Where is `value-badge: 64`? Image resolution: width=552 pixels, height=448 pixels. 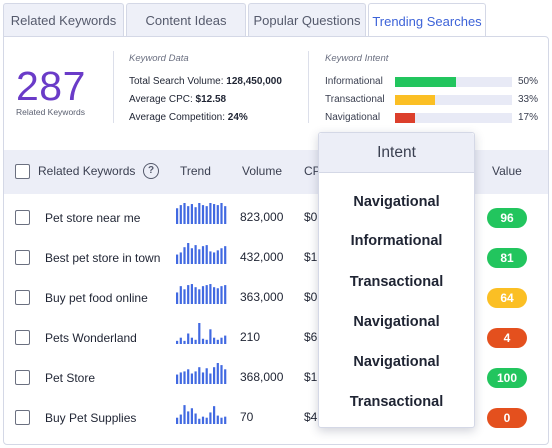 value-badge: 64 is located at coordinates (507, 298).